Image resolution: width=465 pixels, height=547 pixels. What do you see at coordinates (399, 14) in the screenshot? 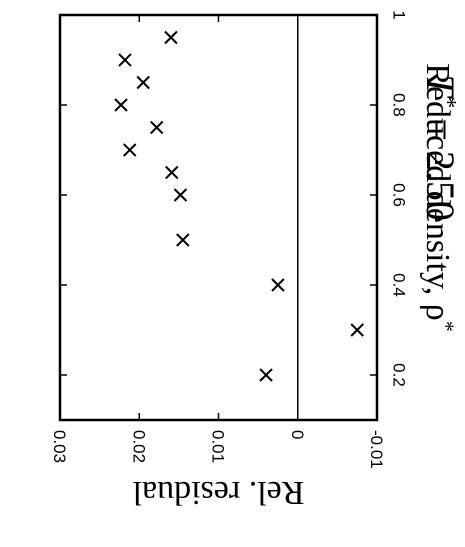
I see `x-tick-label: 1` at bounding box center [399, 14].